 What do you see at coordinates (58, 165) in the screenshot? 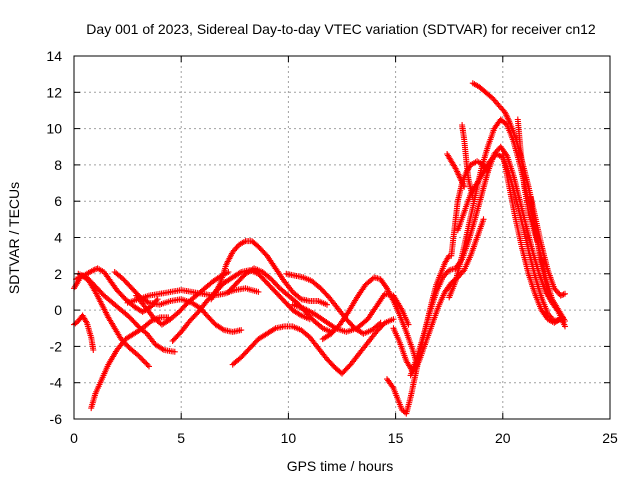
I see `y-tick-label: 8` at bounding box center [58, 165].